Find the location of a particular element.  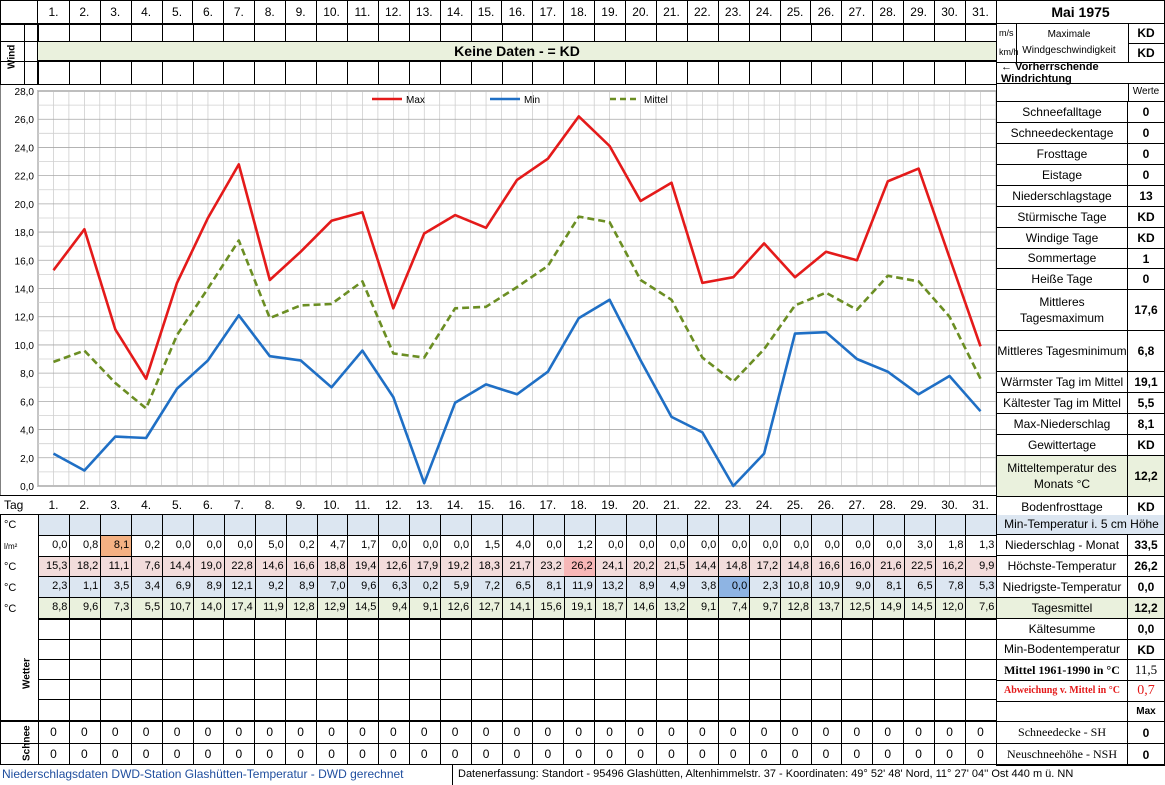

data-cell: 21,5 is located at coordinates (672, 567).